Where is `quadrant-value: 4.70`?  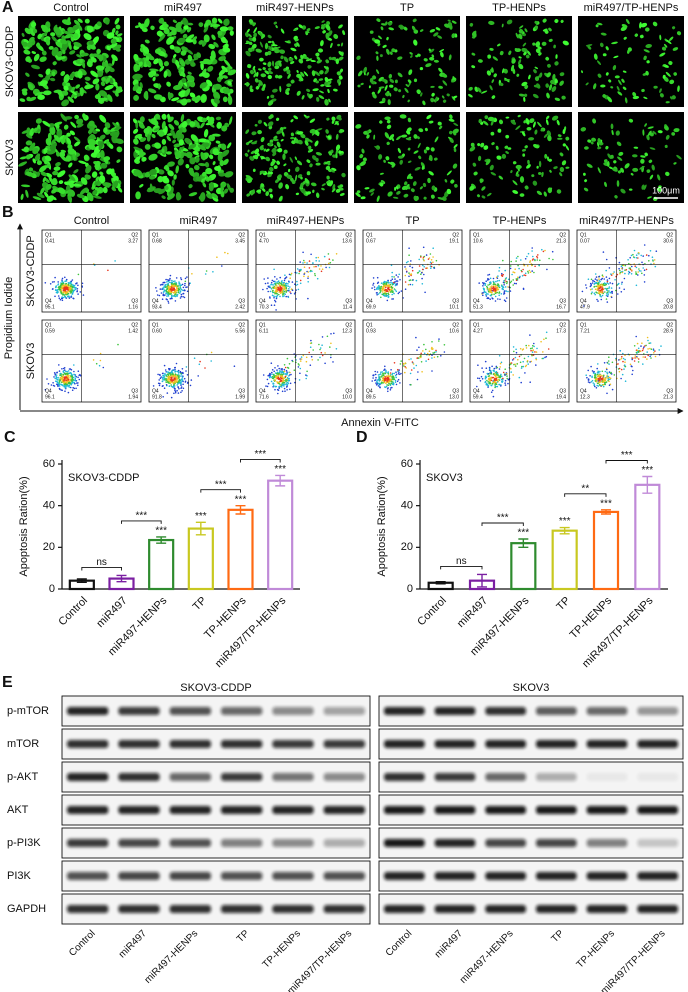 quadrant-value: 4.70 is located at coordinates (264, 241).